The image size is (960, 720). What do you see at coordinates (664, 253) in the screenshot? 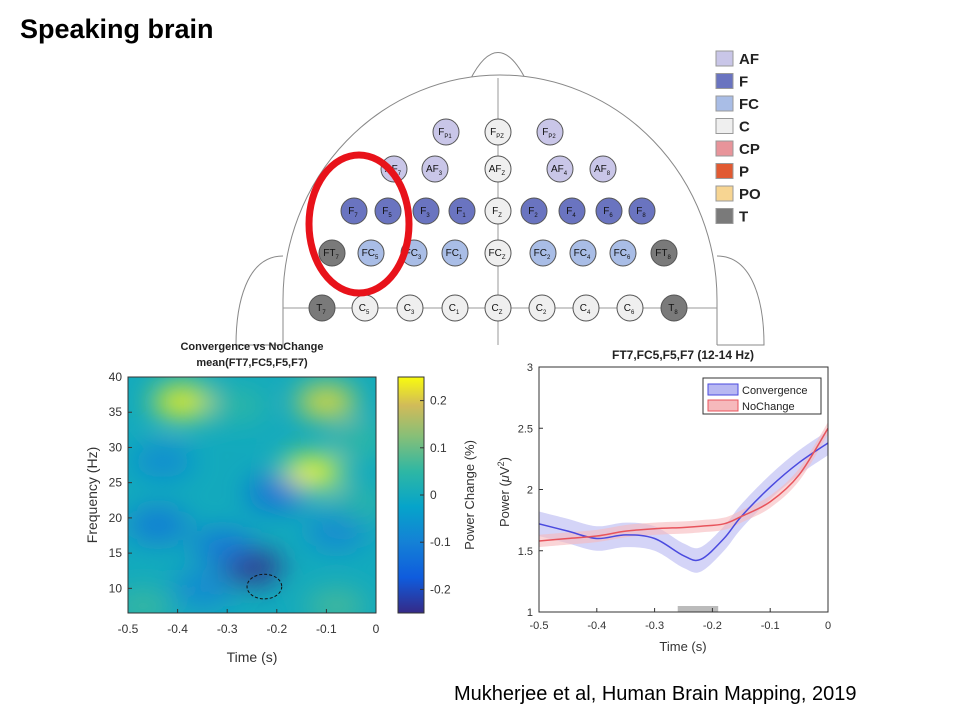
I see `electrode-ft8: FT8` at bounding box center [664, 253].